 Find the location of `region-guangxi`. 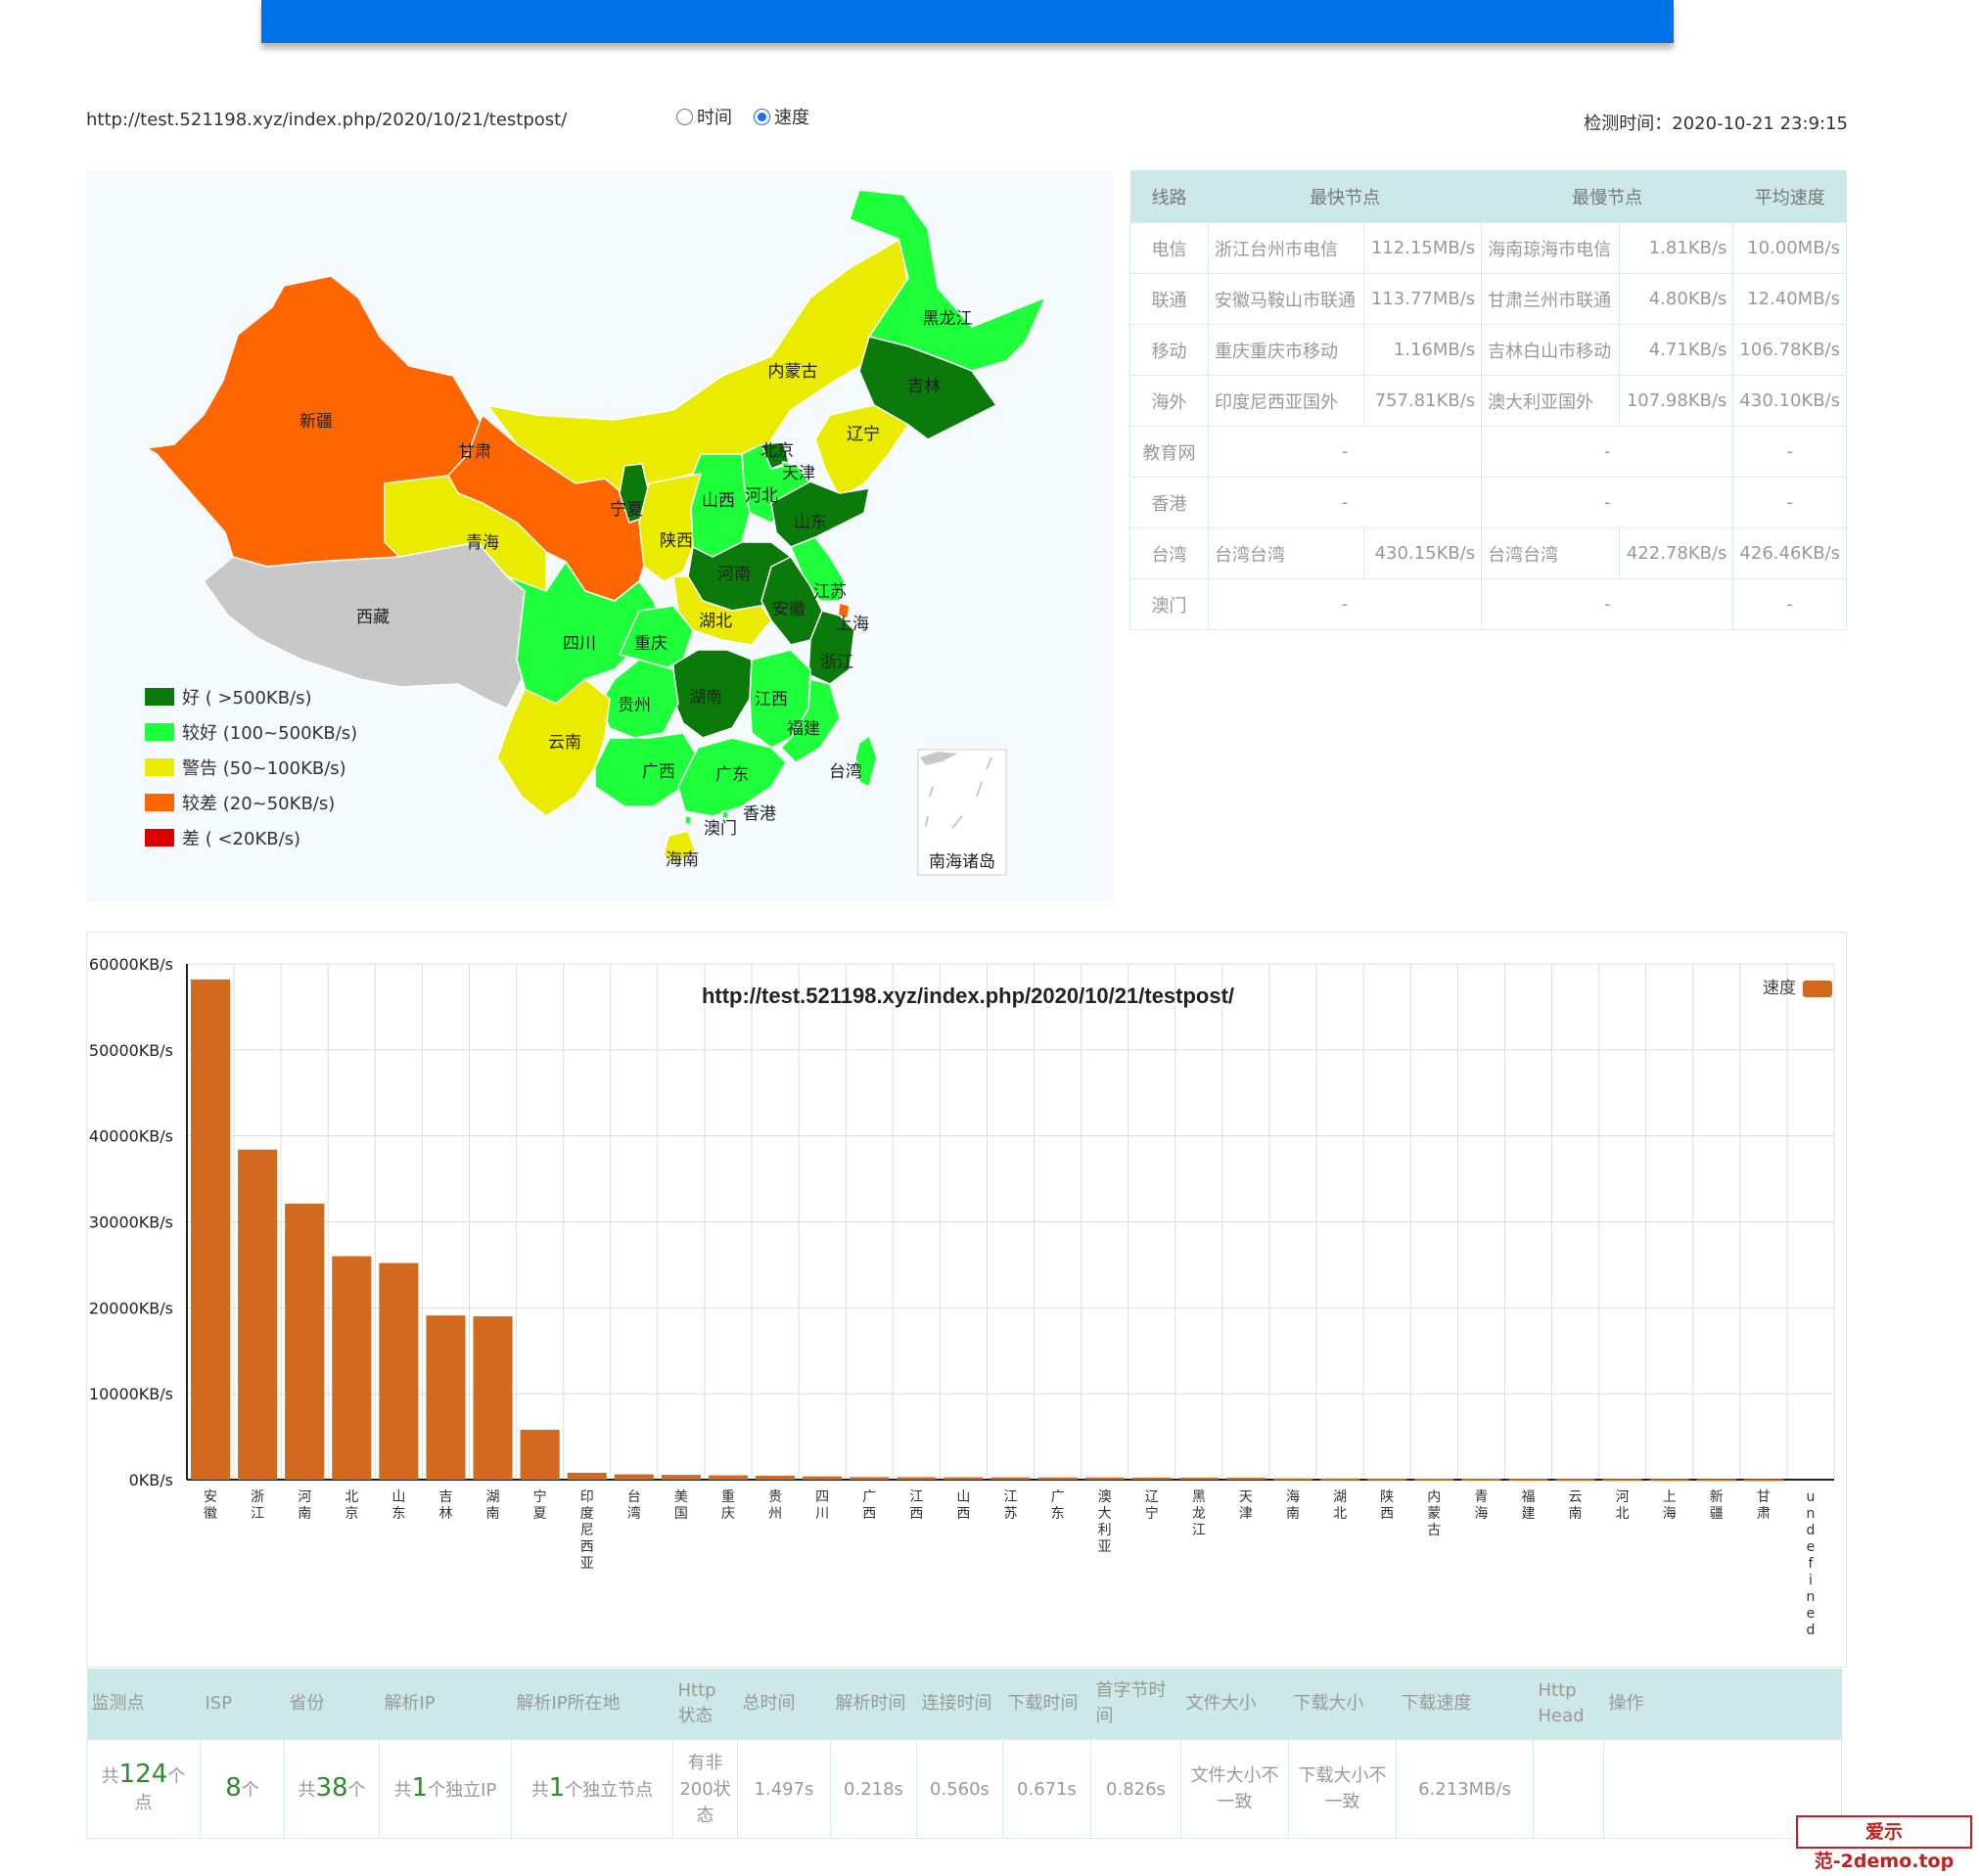

region-guangxi is located at coordinates (646, 769).